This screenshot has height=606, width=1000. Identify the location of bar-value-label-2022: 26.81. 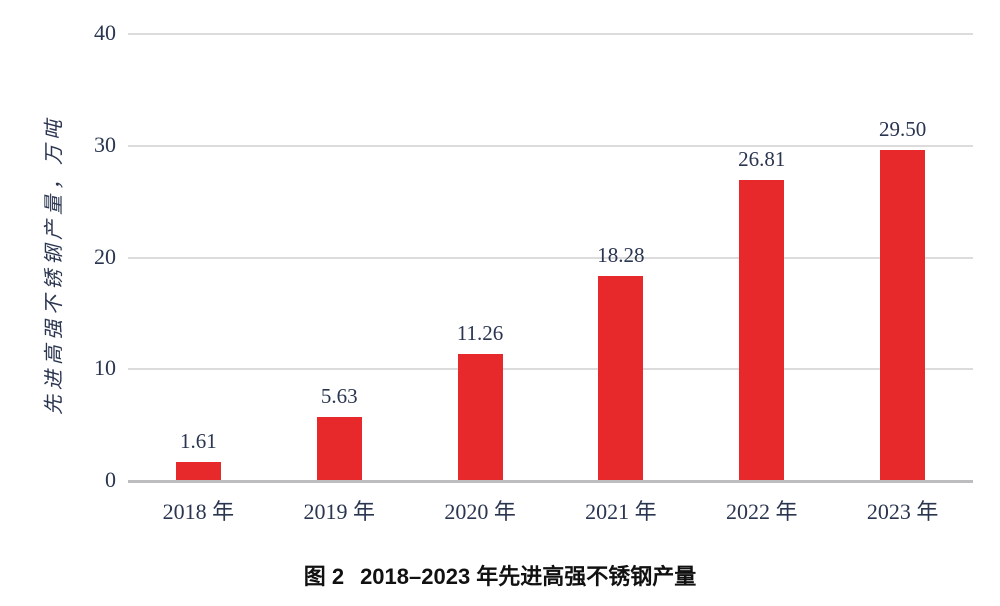
(762, 159).